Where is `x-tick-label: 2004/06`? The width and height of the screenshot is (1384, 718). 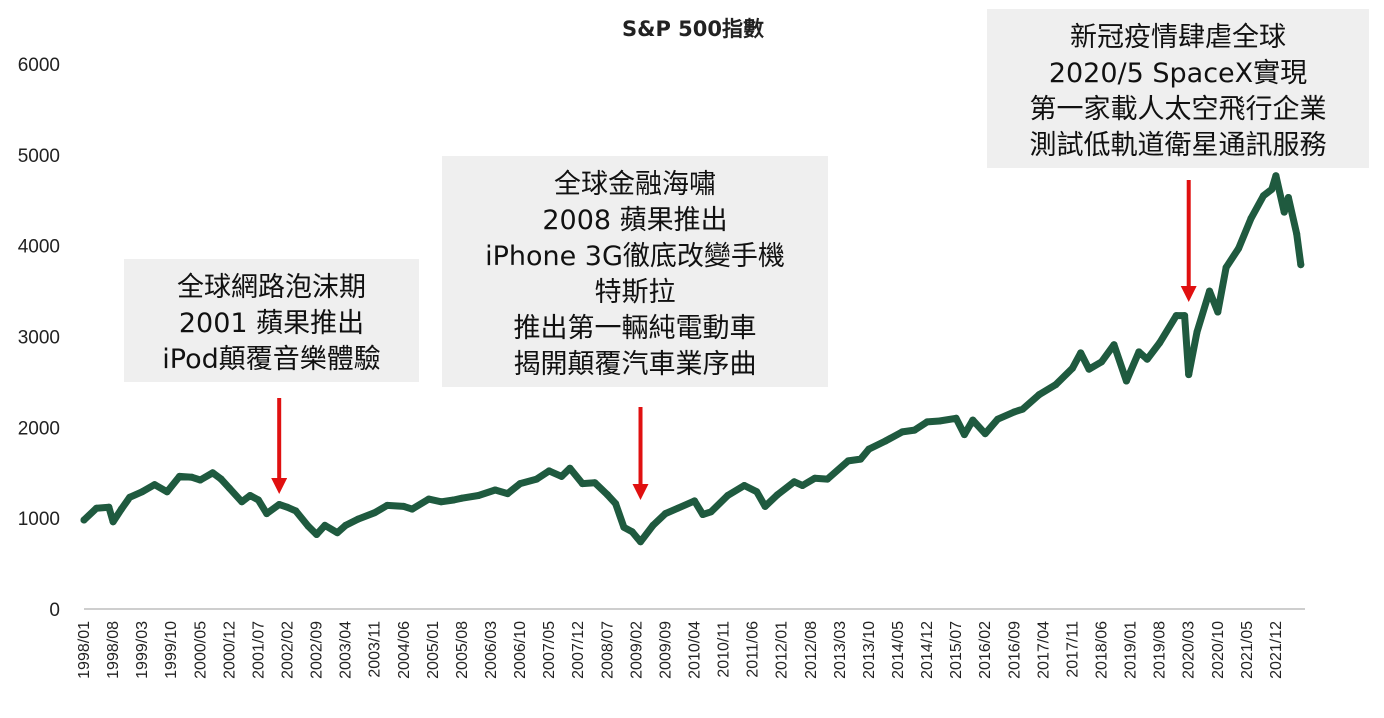 x-tick-label: 2004/06 is located at coordinates (404, 650).